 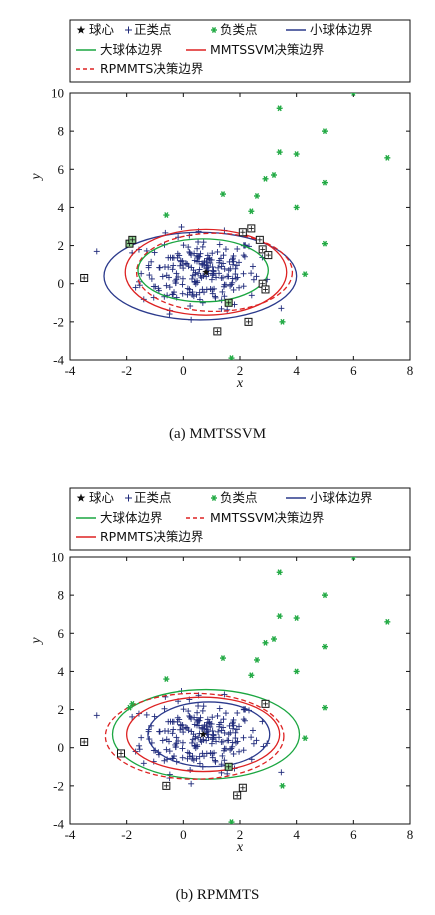 What do you see at coordinates (95, 497) in the screenshot?
I see `legend-item: 球心` at bounding box center [95, 497].